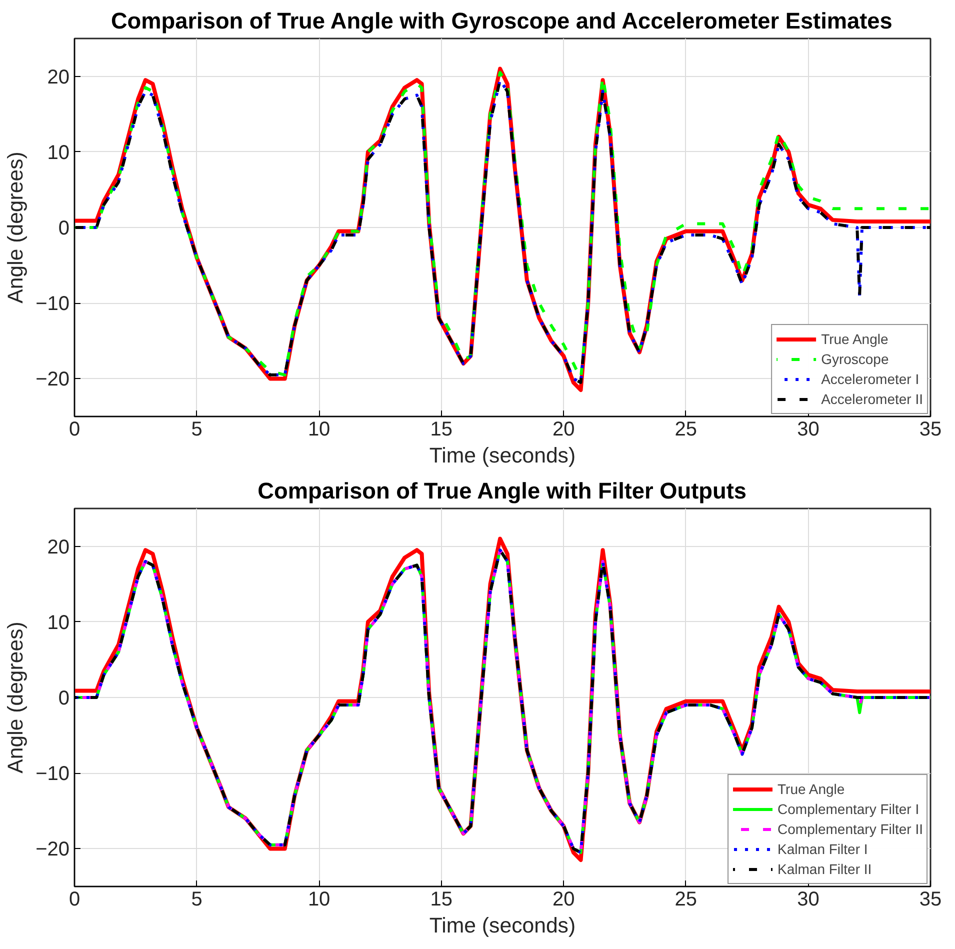 The image size is (955, 949). Describe the element at coordinates (849, 809) in the screenshot. I see `legend-label: Complementary Filter I` at that location.